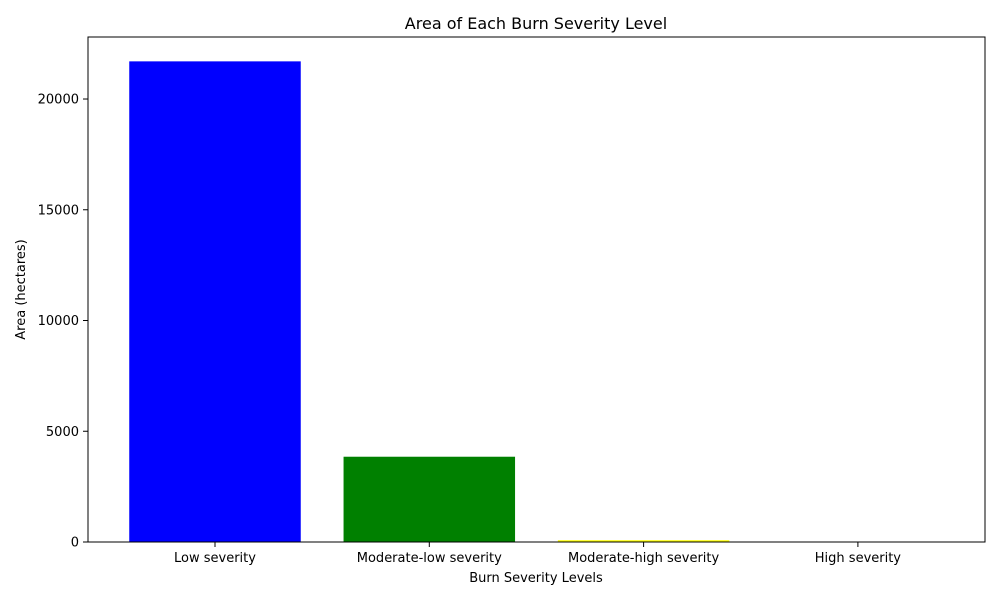  What do you see at coordinates (215, 558) in the screenshot?
I see `x-tick-label: Low severity` at bounding box center [215, 558].